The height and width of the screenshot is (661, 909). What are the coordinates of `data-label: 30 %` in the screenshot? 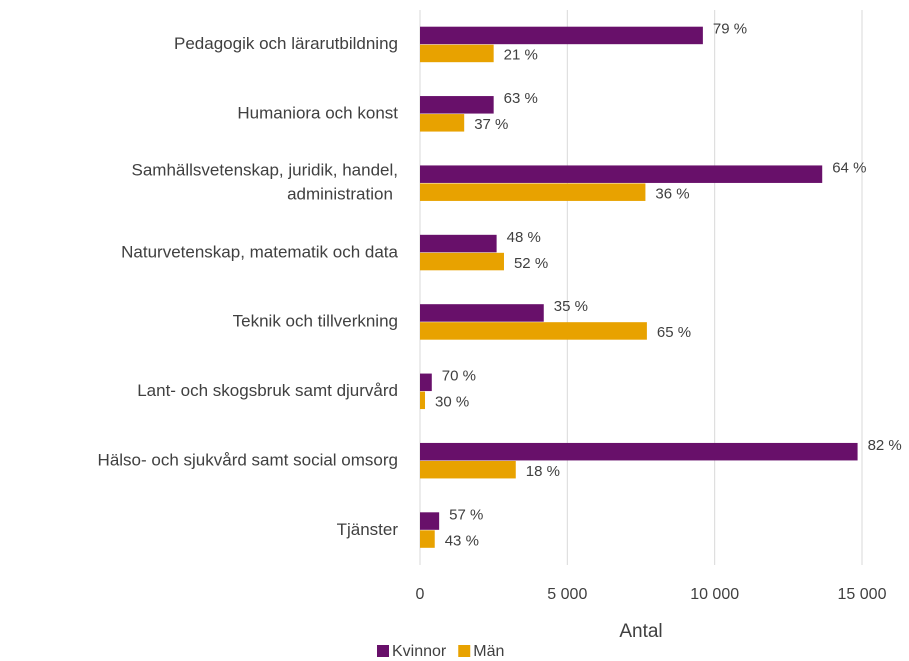 It's located at (452, 402).